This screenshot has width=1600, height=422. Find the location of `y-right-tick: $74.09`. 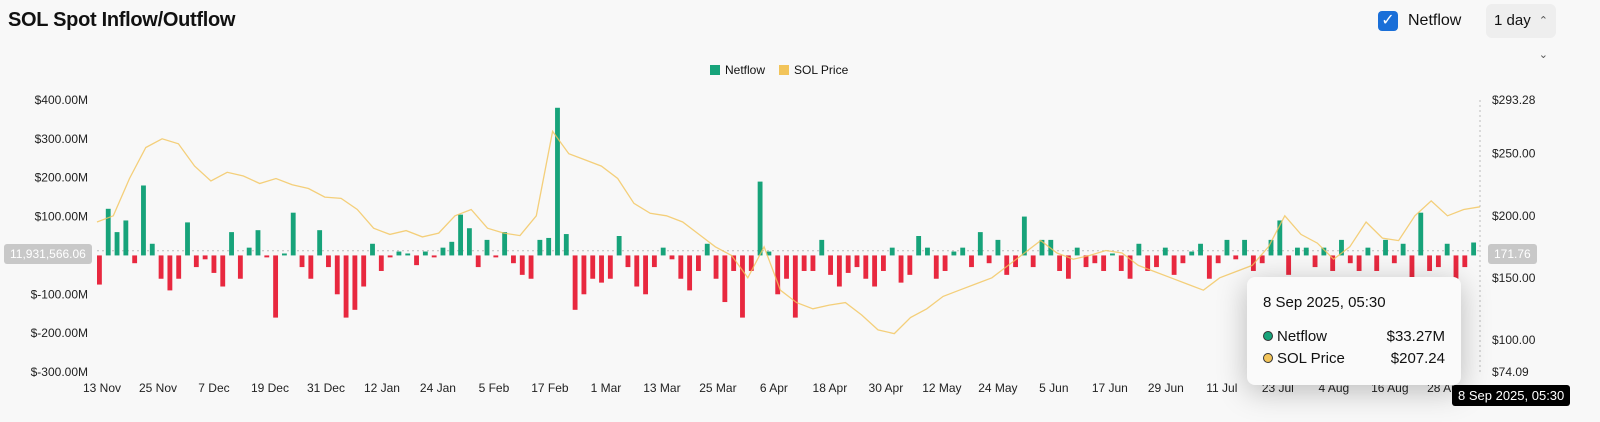

y-right-tick: $74.09 is located at coordinates (1510, 372).